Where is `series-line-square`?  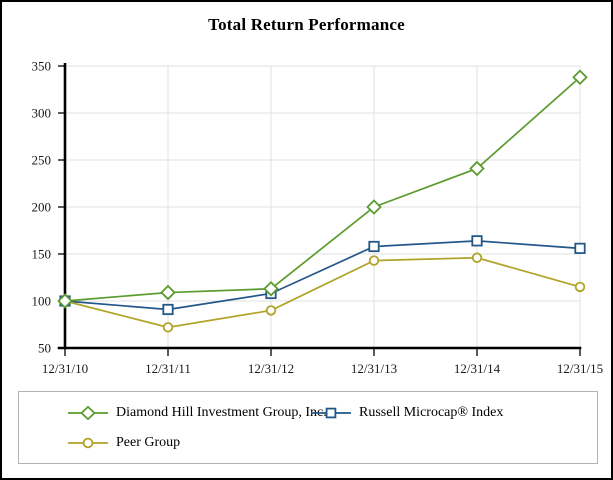
series-line-square is located at coordinates (322, 275).